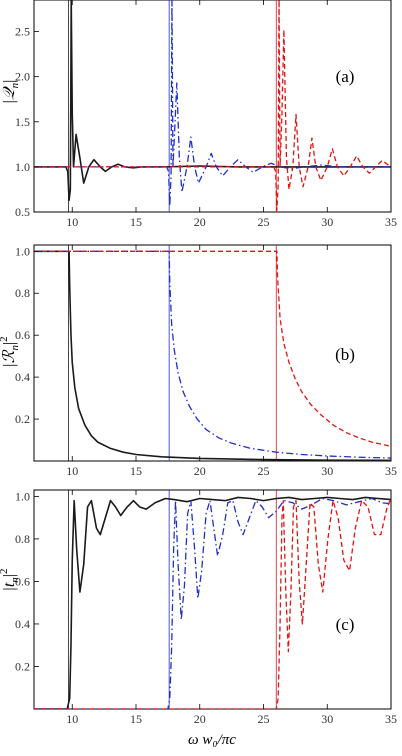 This screenshot has height=756, width=402. I want to click on panel-b-ytick-label: 1.0, so click(22, 251).